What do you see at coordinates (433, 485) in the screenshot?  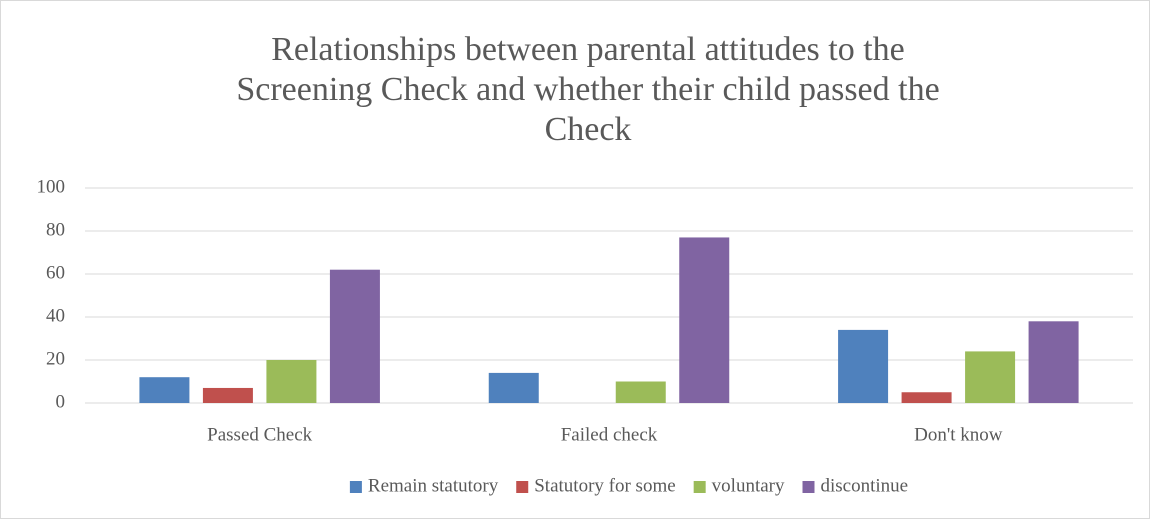 I see `legend-label: Remain statutory` at bounding box center [433, 485].